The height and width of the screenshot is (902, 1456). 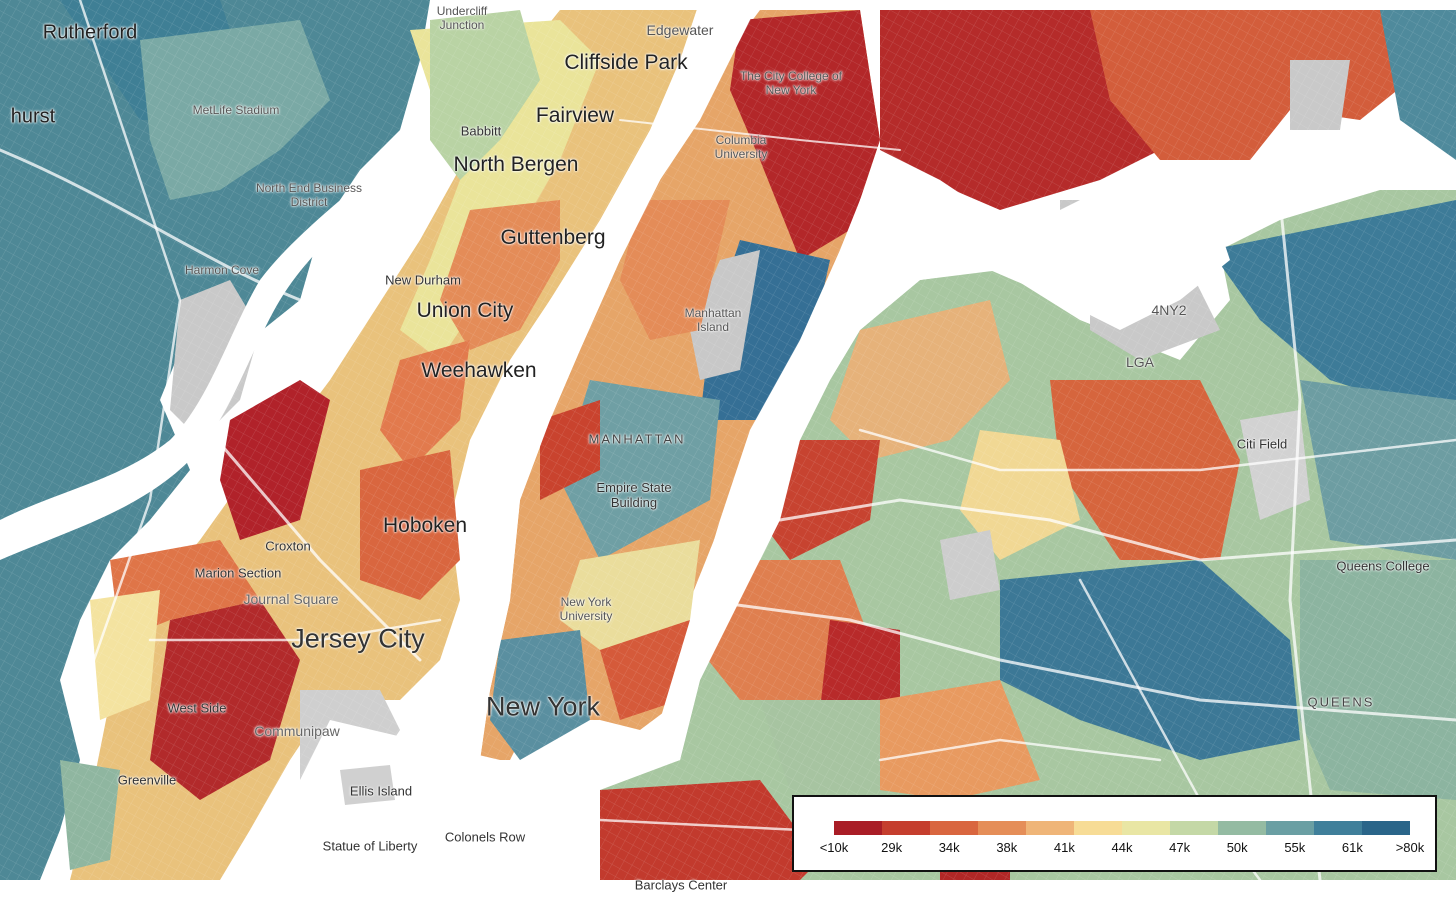 What do you see at coordinates (291, 599) in the screenshot?
I see `label-journal-square: Journal Square` at bounding box center [291, 599].